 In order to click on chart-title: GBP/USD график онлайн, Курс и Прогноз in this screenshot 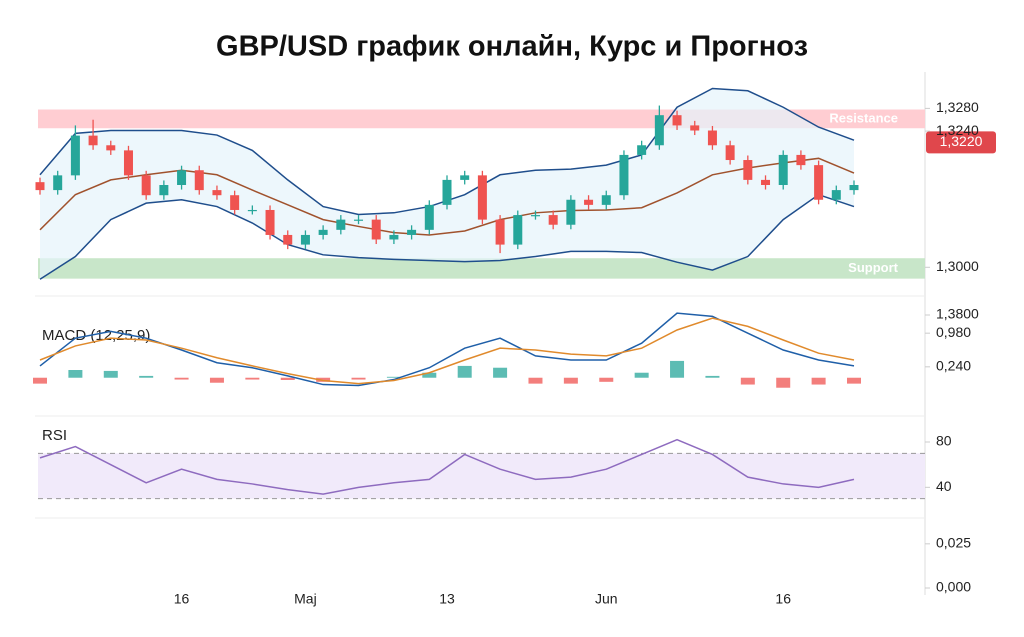, I will do `click(512, 47)`.